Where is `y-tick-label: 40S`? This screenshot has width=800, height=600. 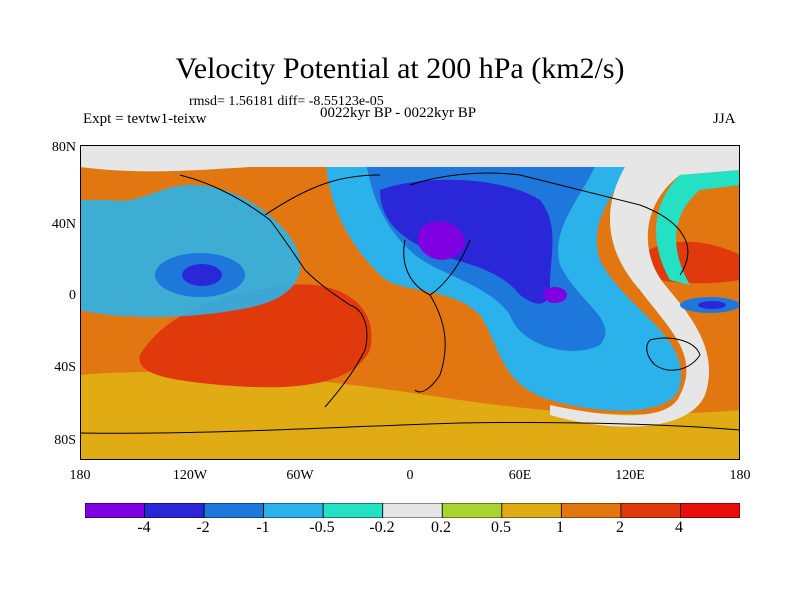 y-tick-label: 40S is located at coordinates (65, 367).